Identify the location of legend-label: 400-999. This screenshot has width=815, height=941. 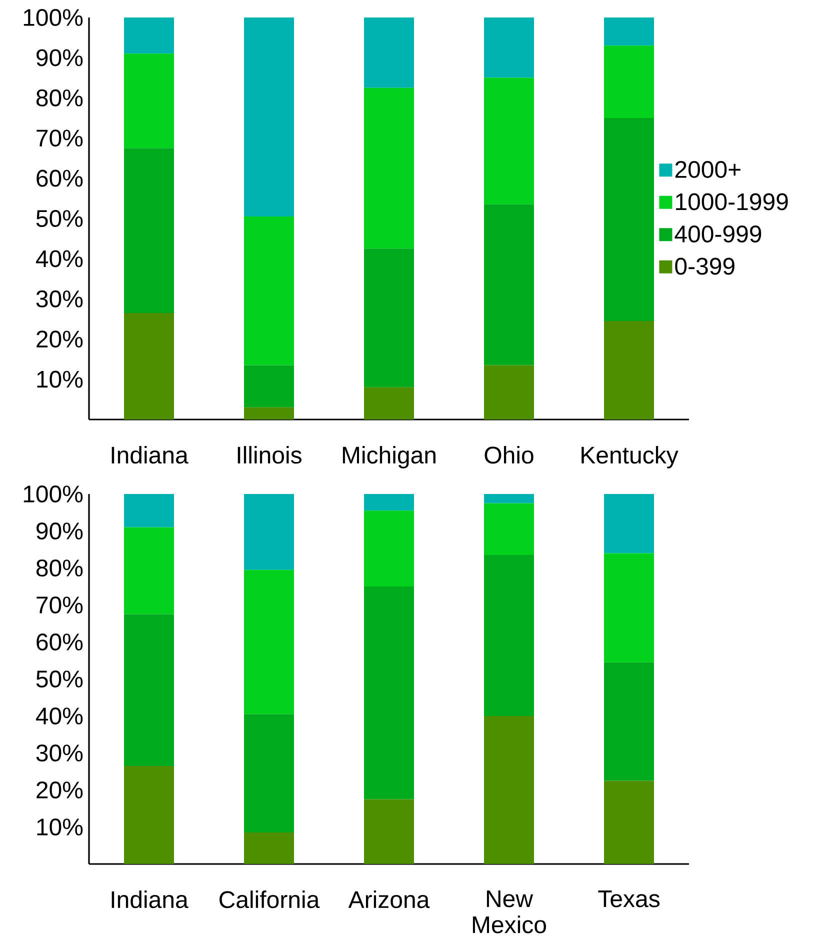
(718, 234).